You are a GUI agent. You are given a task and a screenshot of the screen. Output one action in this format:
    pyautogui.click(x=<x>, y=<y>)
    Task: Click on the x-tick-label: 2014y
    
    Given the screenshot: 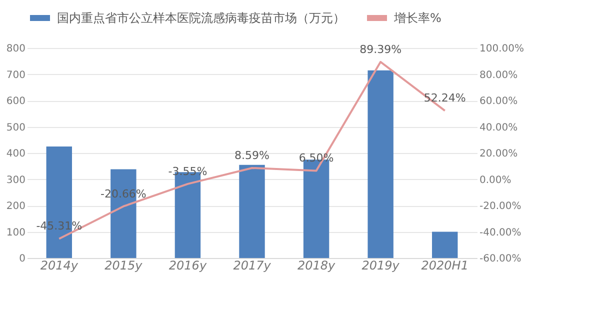 What is the action you would take?
    pyautogui.click(x=59, y=265)
    